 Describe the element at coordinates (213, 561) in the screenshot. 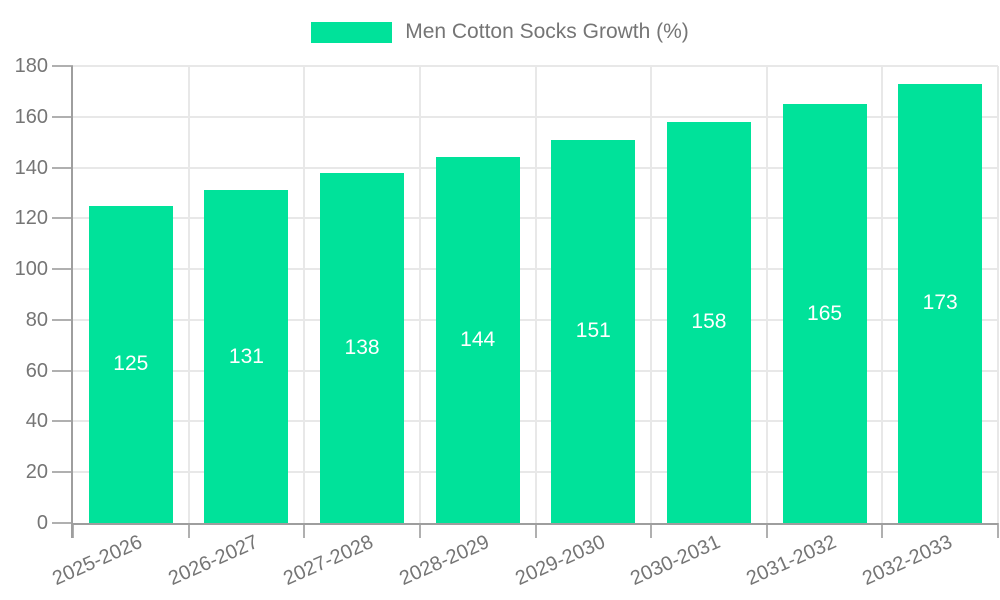

I see `x-tick-label: 2026-2027` at that location.